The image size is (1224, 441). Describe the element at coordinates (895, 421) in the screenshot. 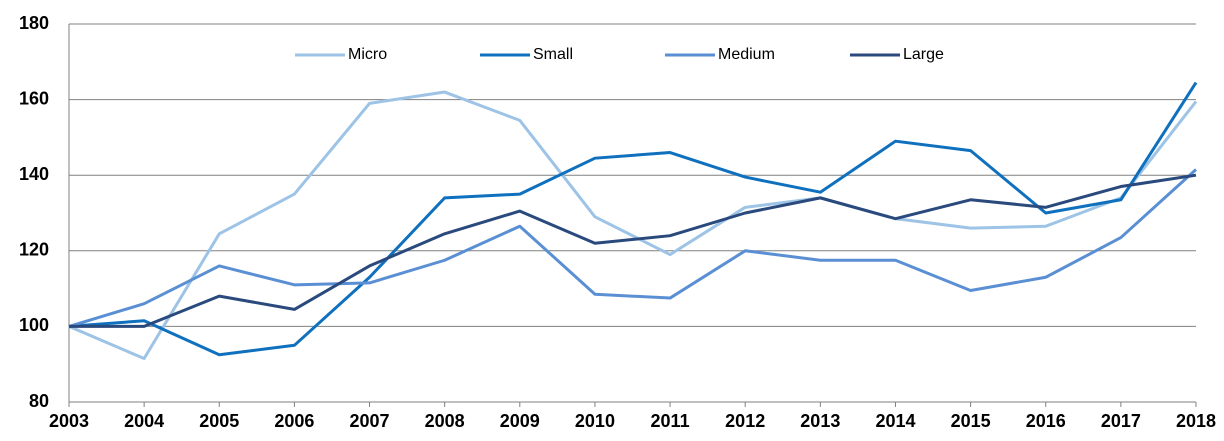

I see `x-tick-label: 2014` at that location.